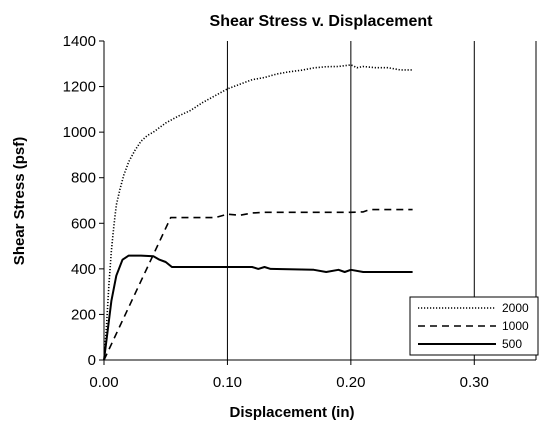 Image resolution: width=540 pixels, height=424 pixels. I want to click on legend-label-2000: 2000, so click(515, 308).